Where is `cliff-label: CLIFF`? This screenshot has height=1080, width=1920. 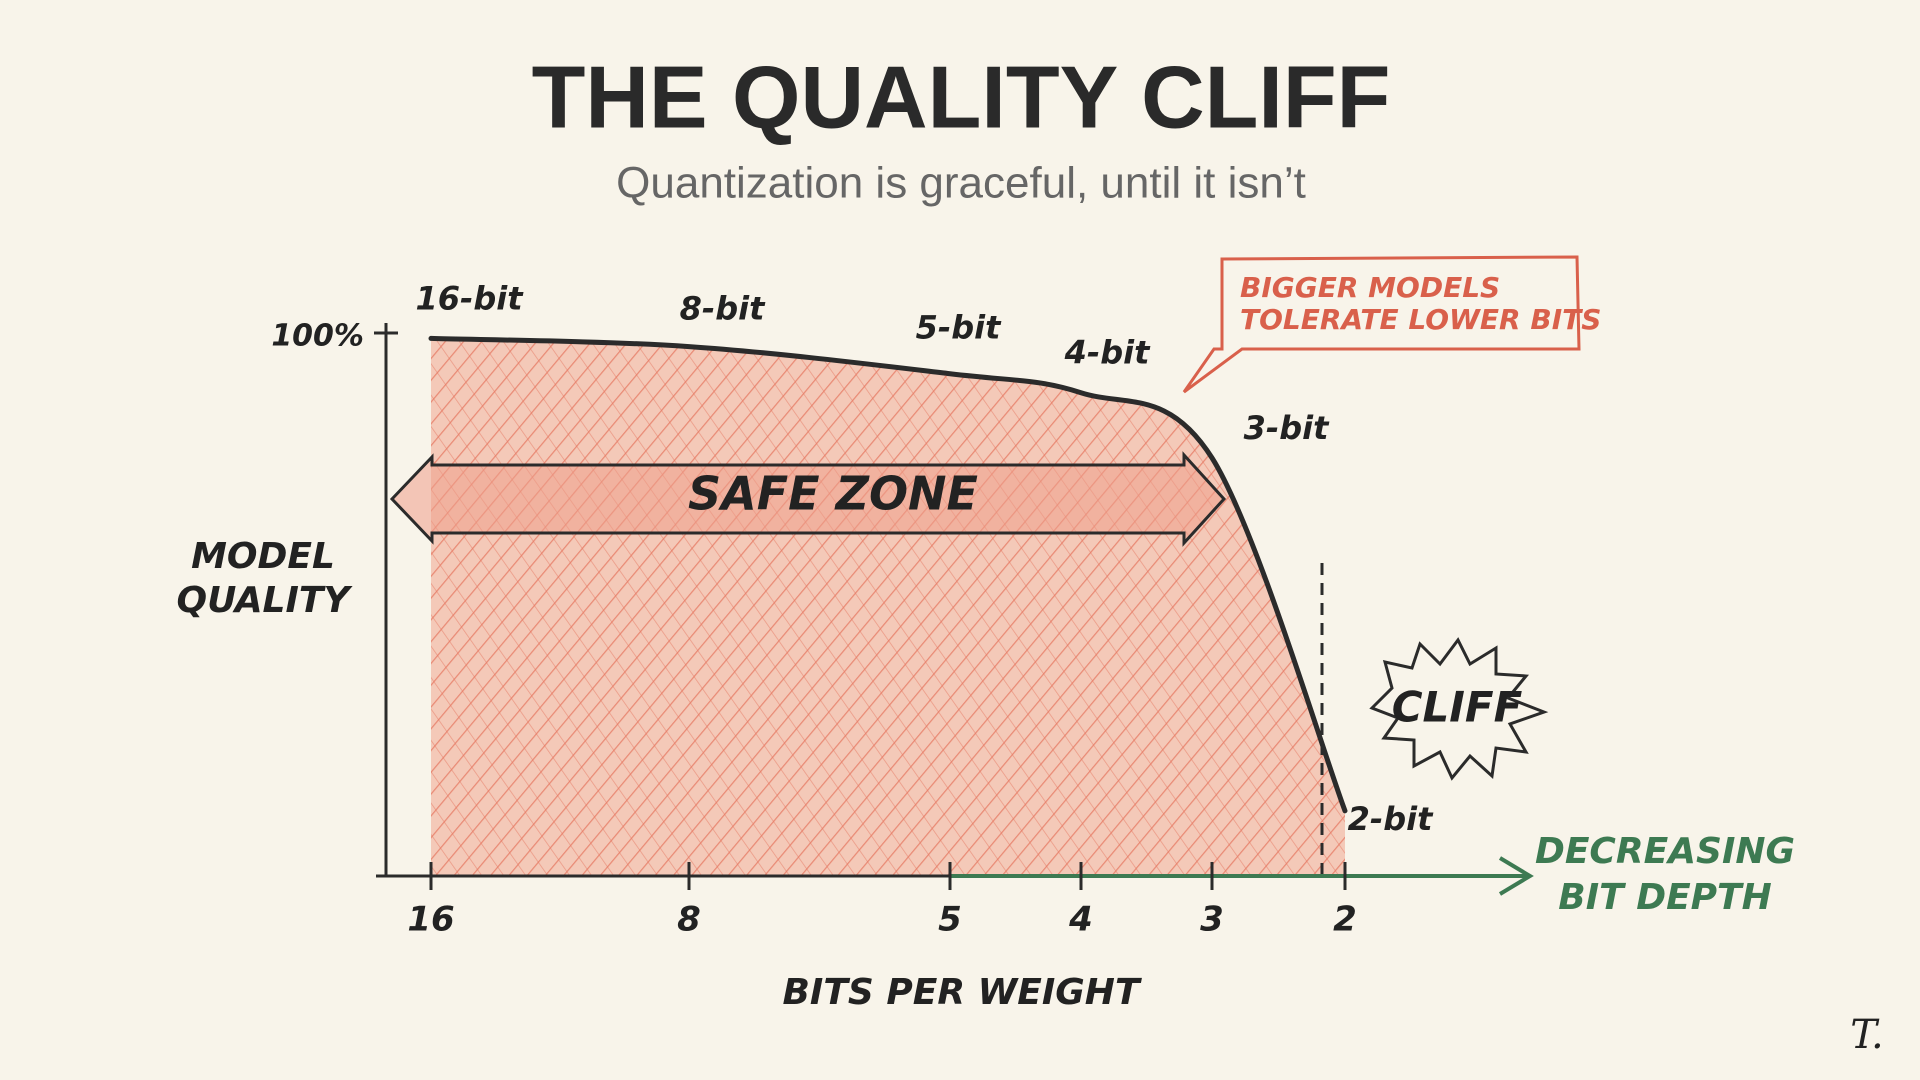 cliff-label: CLIFF is located at coordinates (1457, 707).